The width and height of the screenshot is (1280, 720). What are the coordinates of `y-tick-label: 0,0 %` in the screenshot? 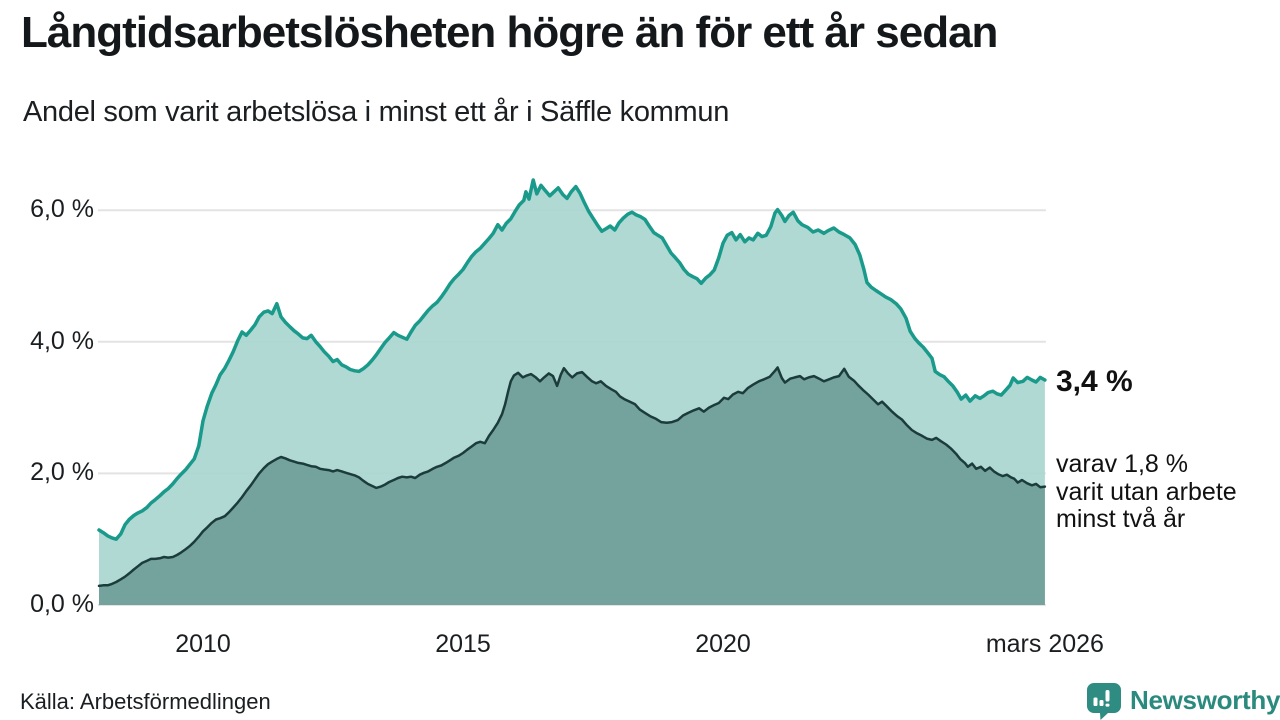 It's located at (62, 604).